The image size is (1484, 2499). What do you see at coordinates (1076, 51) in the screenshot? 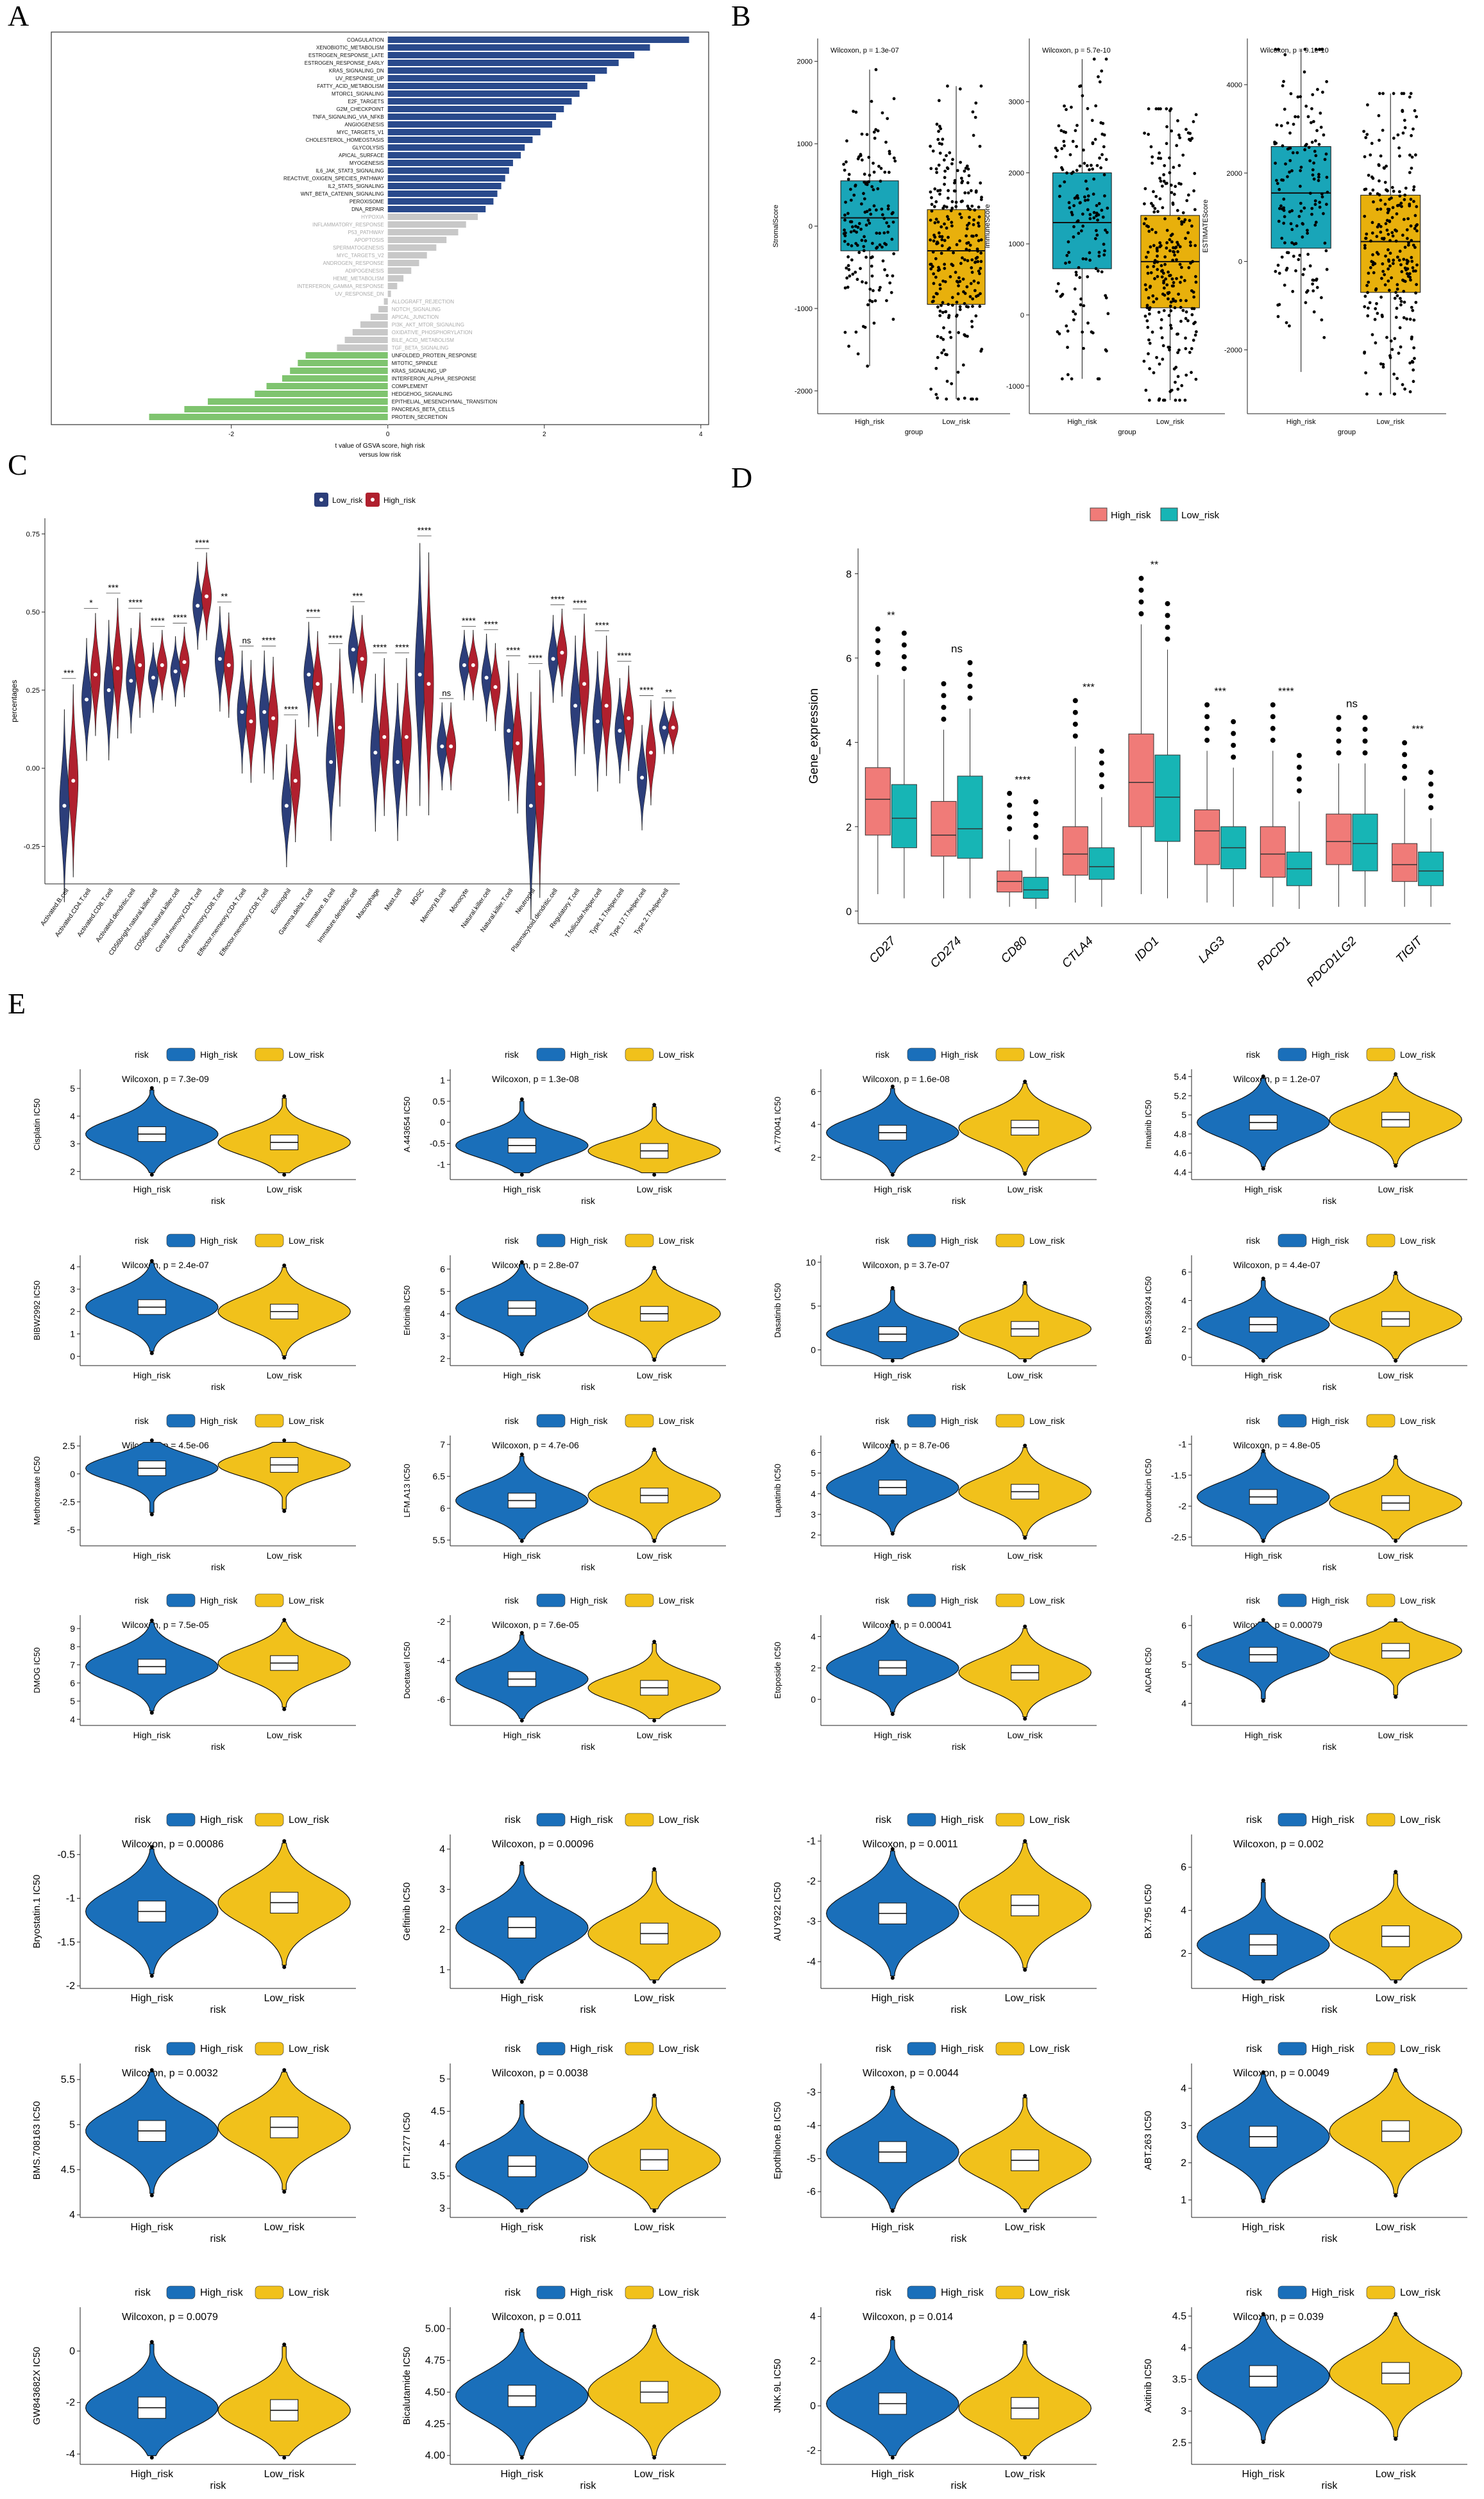
I see `stat-label: Wilcoxon, p = 5.7e-10` at bounding box center [1076, 51].